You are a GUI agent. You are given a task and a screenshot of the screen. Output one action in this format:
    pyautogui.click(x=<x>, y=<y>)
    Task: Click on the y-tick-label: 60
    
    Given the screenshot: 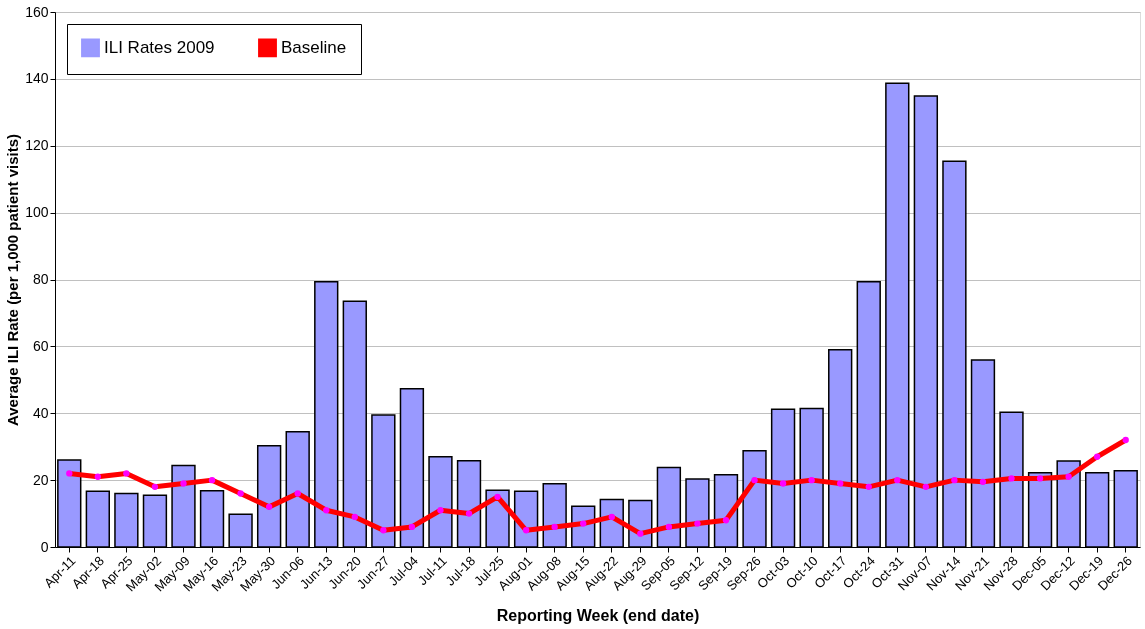 What is the action you would take?
    pyautogui.click(x=40, y=345)
    